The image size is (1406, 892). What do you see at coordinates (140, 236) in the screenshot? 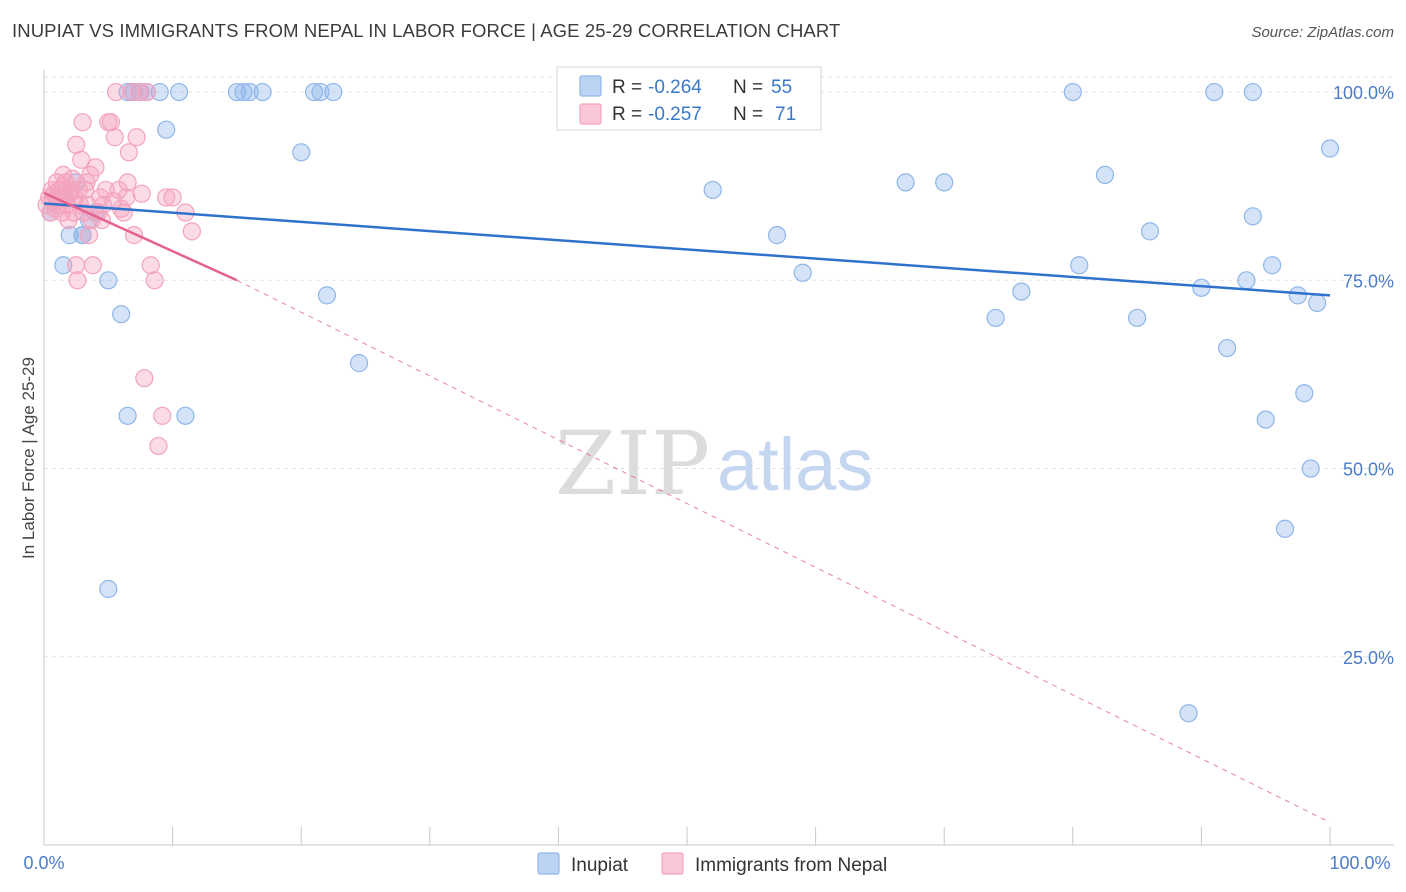
I see `nepal-trend-line` at bounding box center [140, 236].